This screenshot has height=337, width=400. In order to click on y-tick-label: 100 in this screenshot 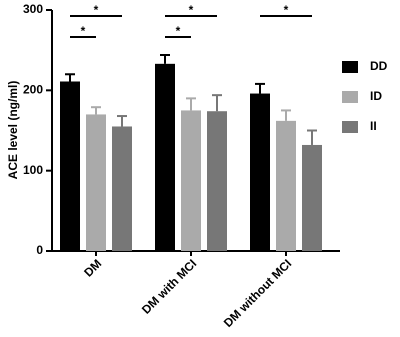, I will do `click(33, 170)`.